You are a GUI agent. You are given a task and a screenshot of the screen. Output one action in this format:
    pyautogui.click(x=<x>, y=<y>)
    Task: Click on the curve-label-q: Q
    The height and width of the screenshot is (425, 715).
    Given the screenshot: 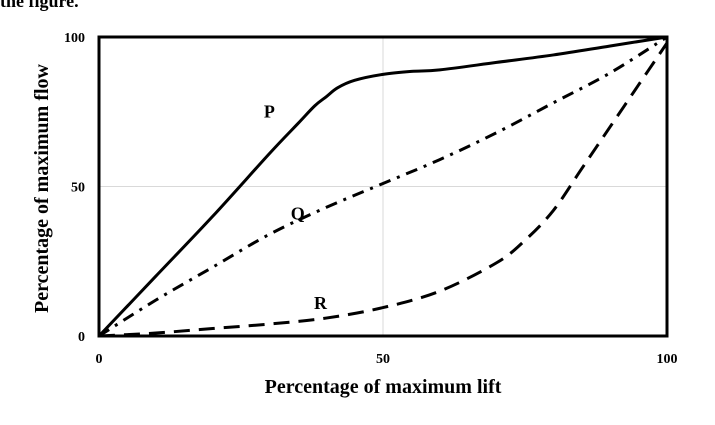 What is the action you would take?
    pyautogui.click(x=298, y=213)
    